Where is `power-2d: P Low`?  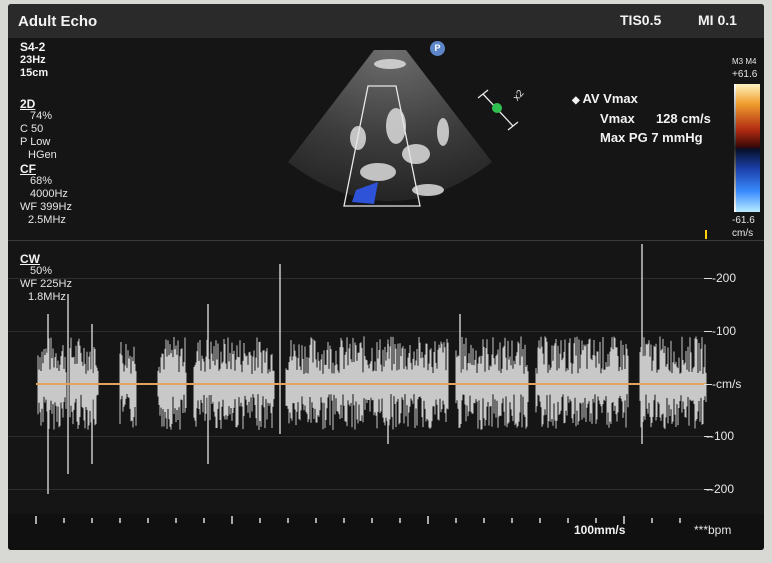
power-2d: P Low is located at coordinates (35, 142).